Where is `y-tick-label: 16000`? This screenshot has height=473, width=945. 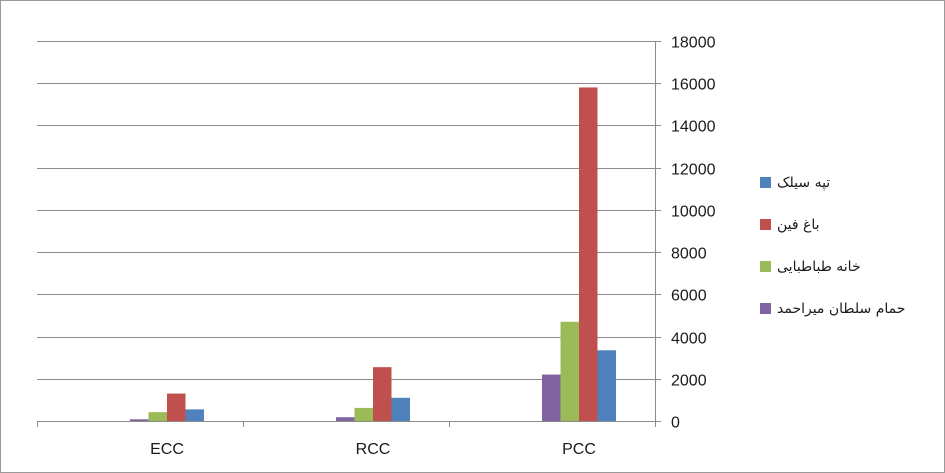 y-tick-label: 16000 is located at coordinates (693, 85).